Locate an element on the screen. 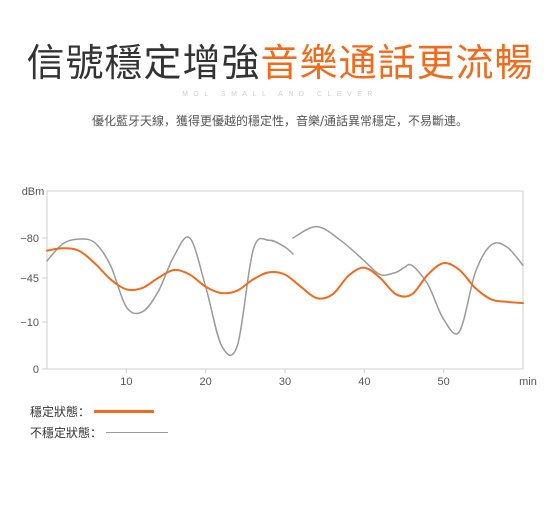  legend-unstable: 不穩定狀態： is located at coordinates (99, 432).